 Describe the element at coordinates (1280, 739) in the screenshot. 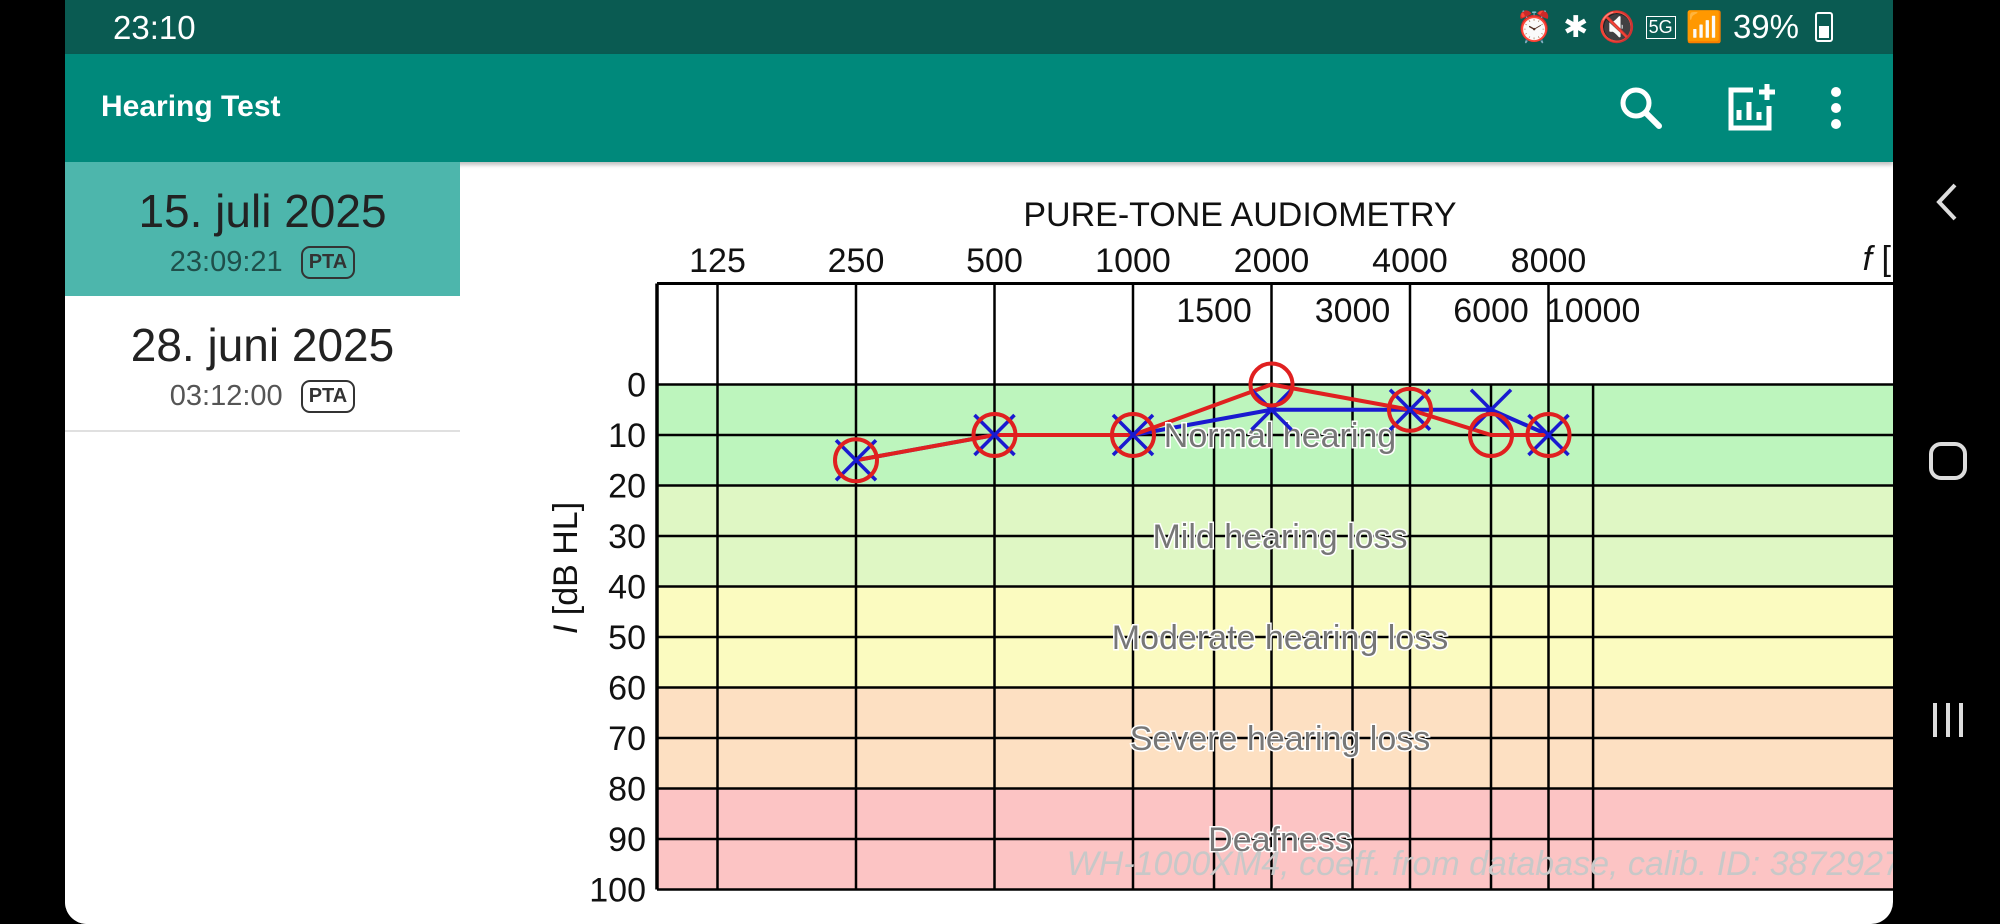

I see `band-label: Severe hearing loss` at that location.